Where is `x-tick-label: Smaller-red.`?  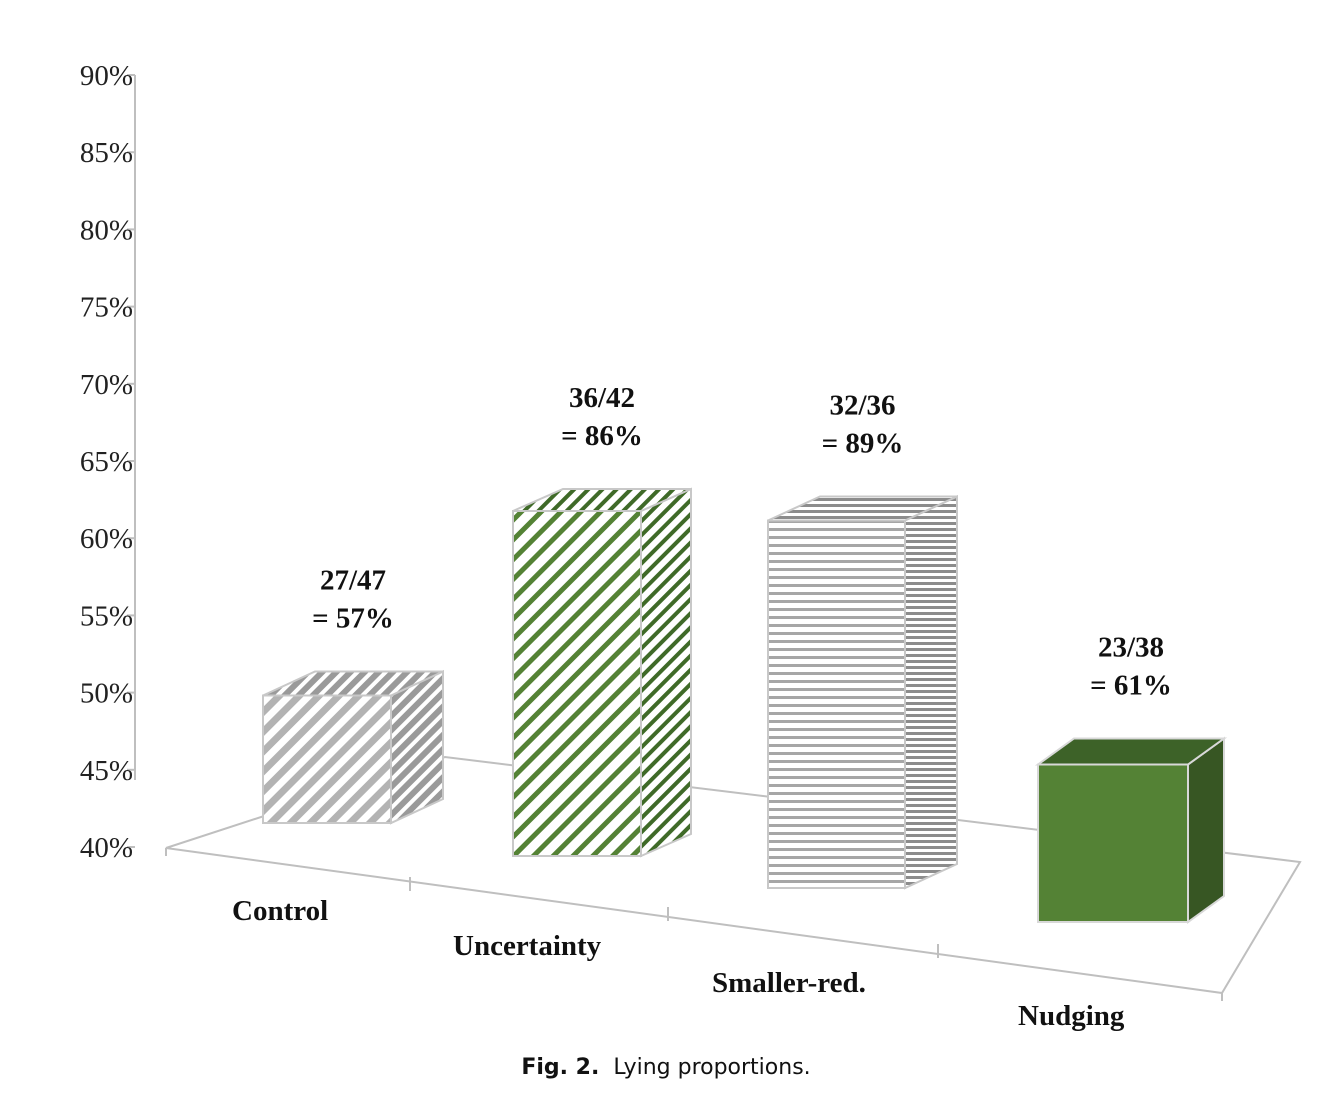
x-tick-label: Smaller-red. is located at coordinates (789, 983).